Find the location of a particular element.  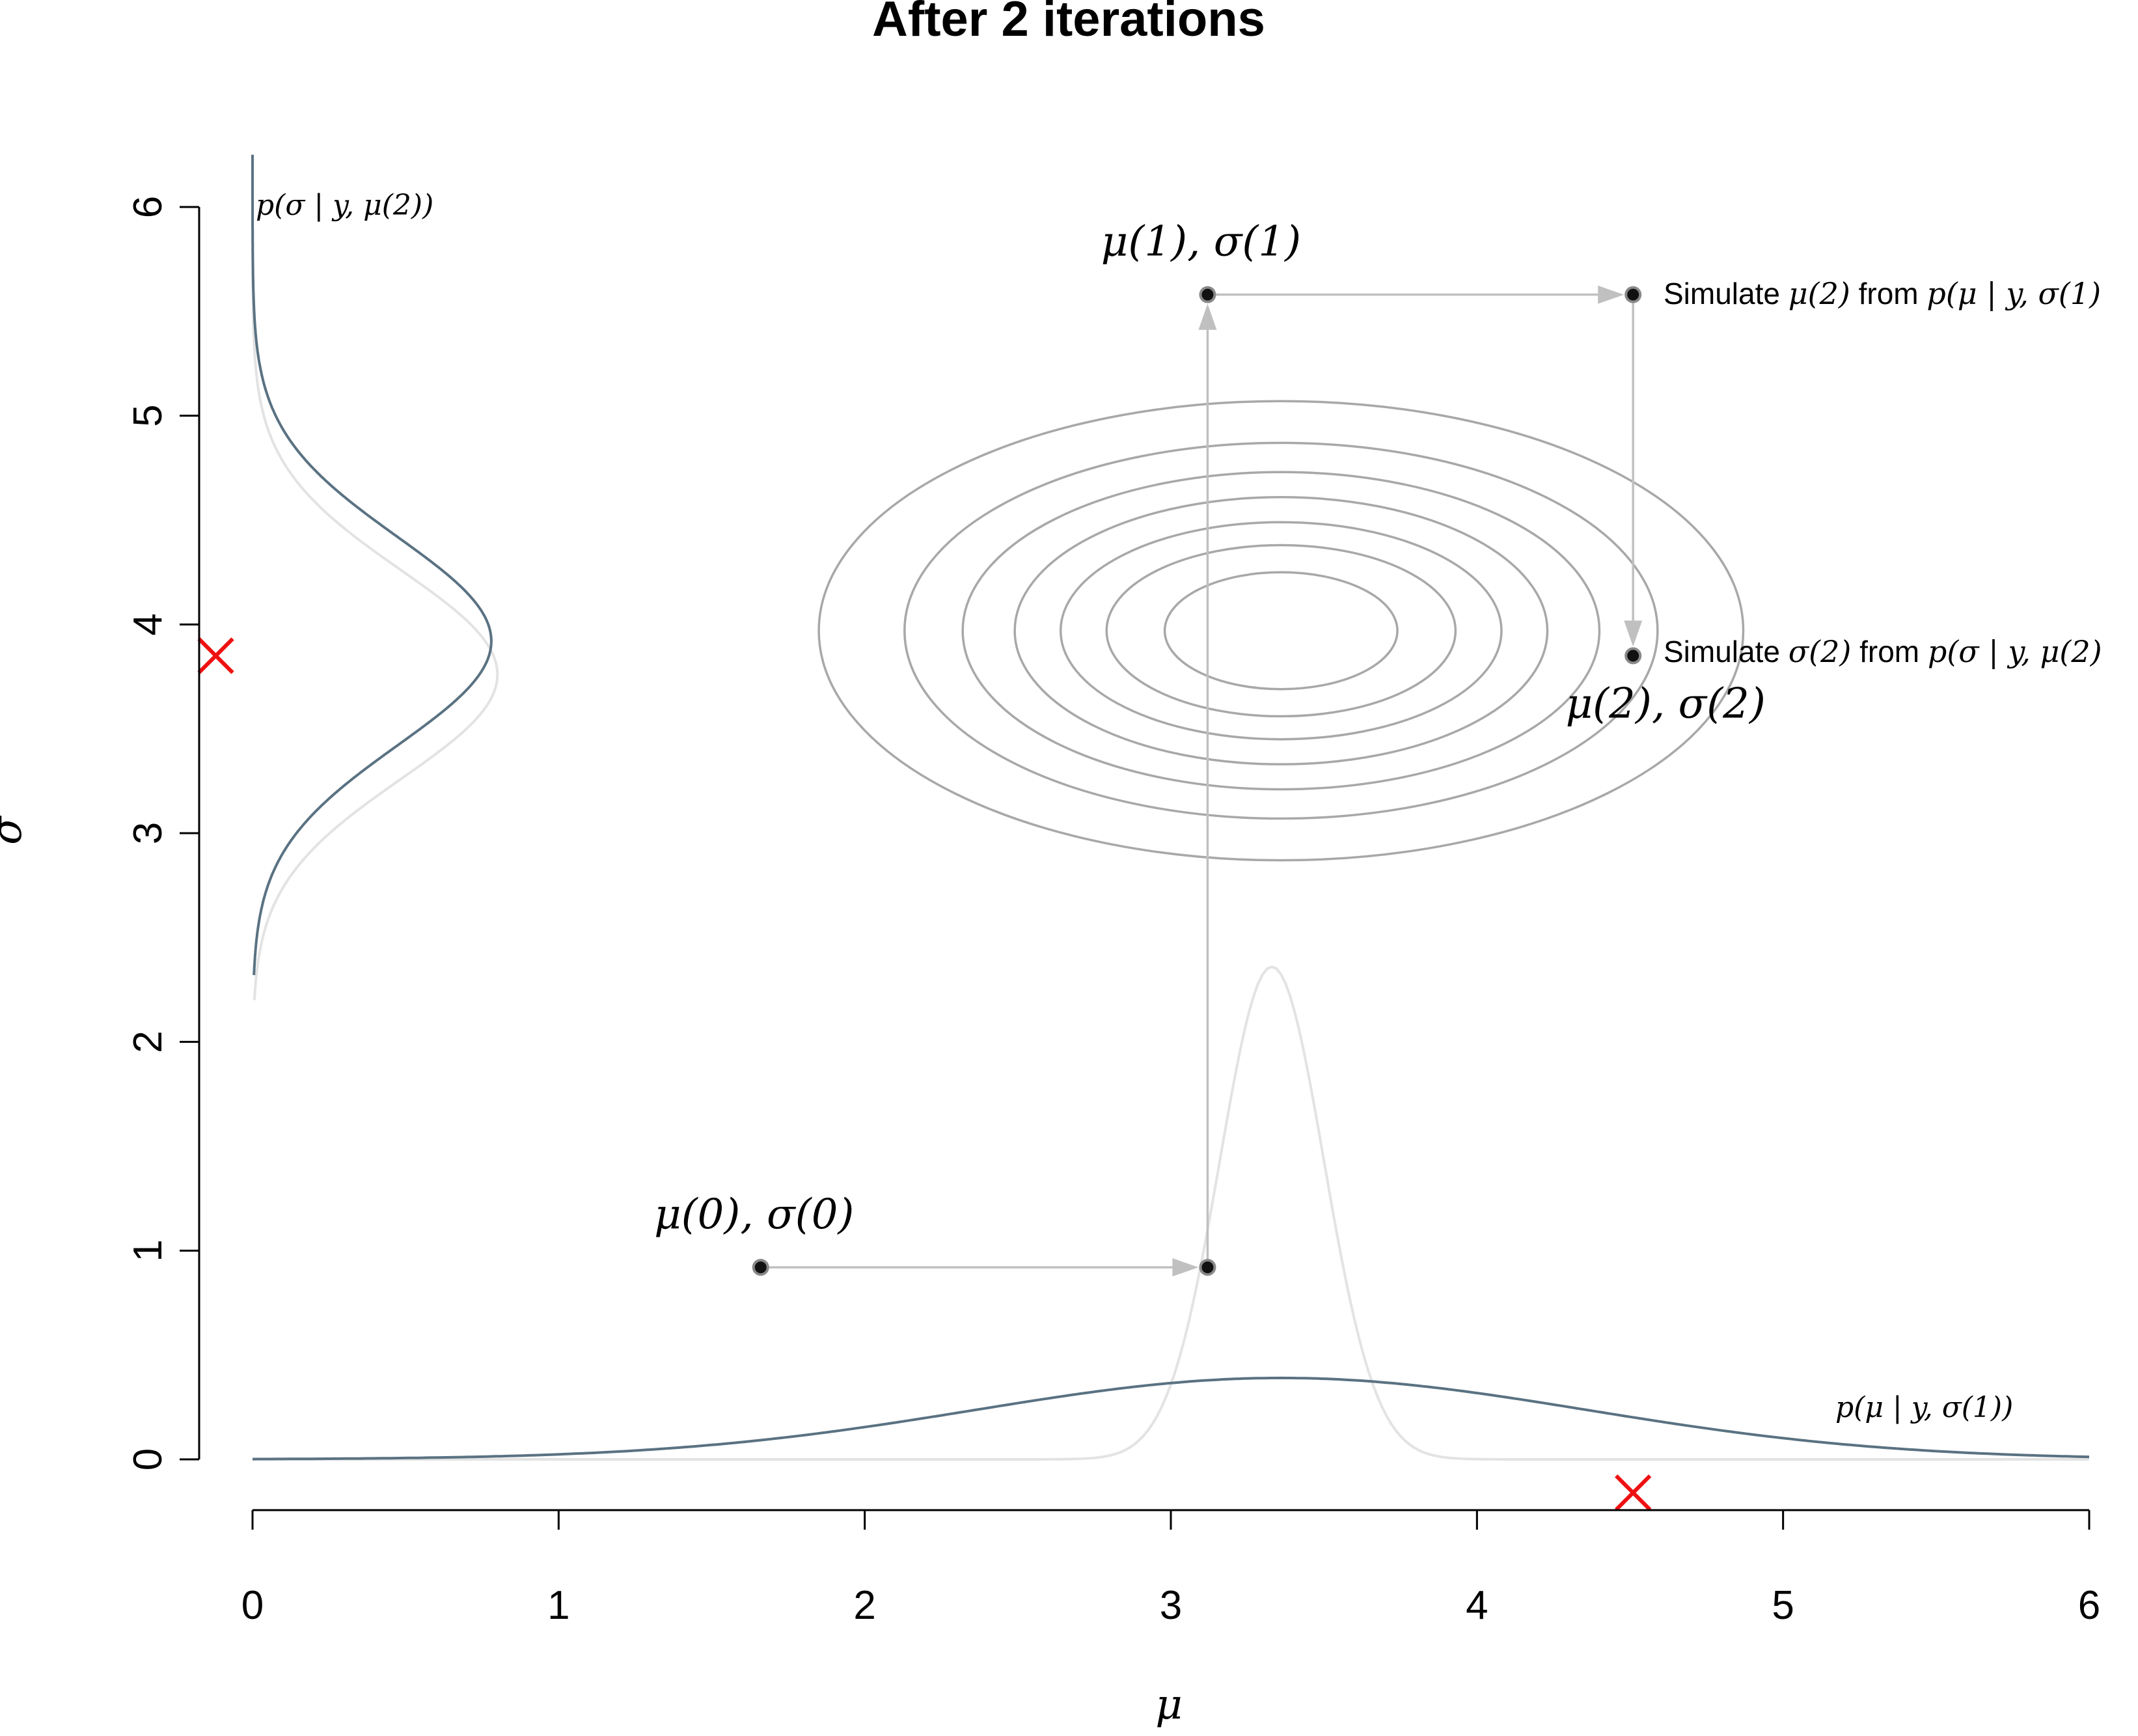

y-tick-label: 5 is located at coordinates (148, 415).